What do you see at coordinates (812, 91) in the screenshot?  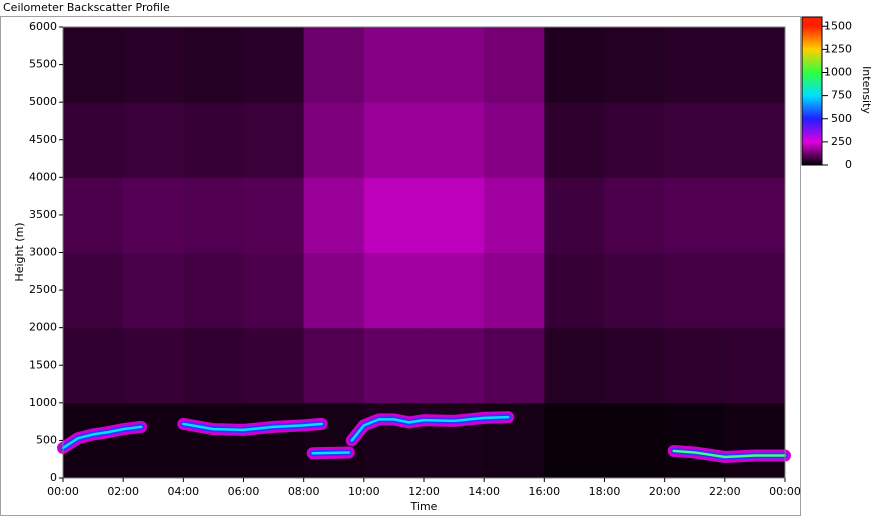 I see `colorbar` at bounding box center [812, 91].